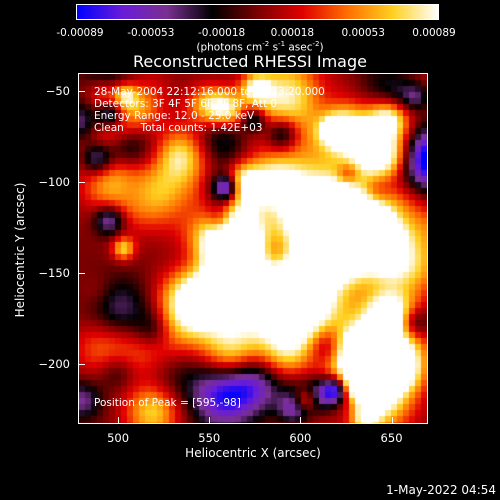 This screenshot has height=500, width=500. I want to click on x-tick-label: 500, so click(118, 438).